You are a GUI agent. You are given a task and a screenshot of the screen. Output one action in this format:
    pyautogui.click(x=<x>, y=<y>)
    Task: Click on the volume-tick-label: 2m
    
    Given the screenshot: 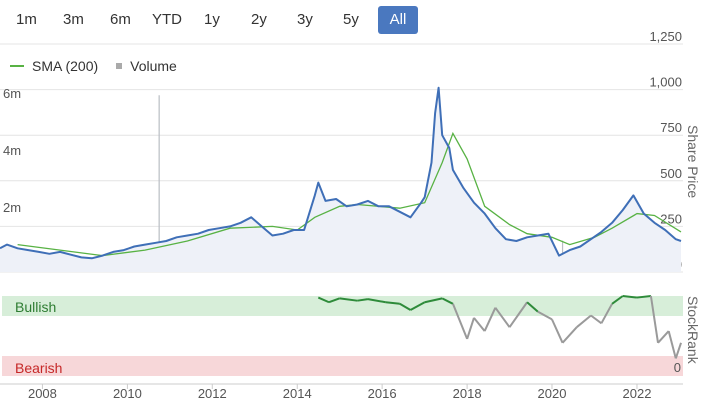 What is the action you would take?
    pyautogui.click(x=12, y=207)
    